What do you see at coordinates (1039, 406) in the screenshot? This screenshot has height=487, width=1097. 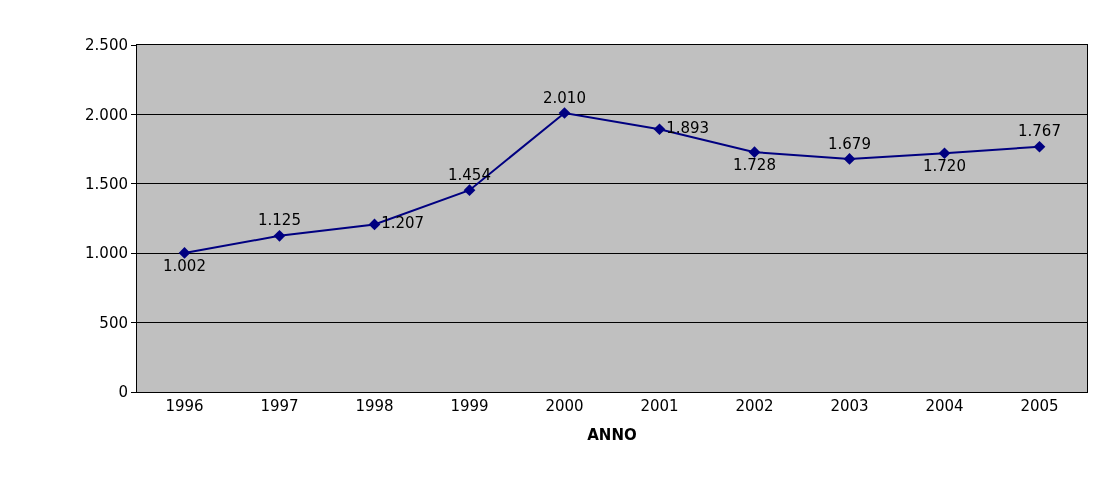 I see `x-tick-label: 2005` at bounding box center [1039, 406].